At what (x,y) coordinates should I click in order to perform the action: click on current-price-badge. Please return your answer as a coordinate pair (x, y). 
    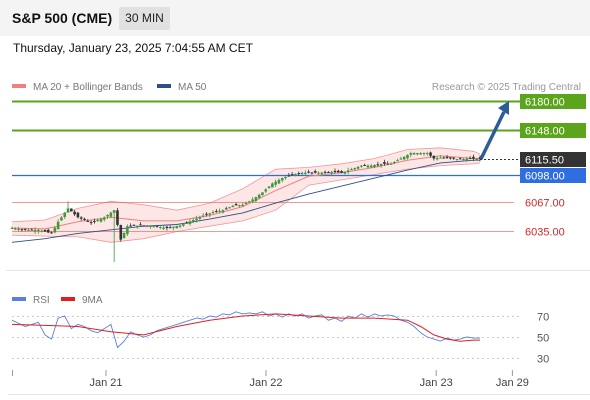
    Looking at the image, I should click on (553, 159).